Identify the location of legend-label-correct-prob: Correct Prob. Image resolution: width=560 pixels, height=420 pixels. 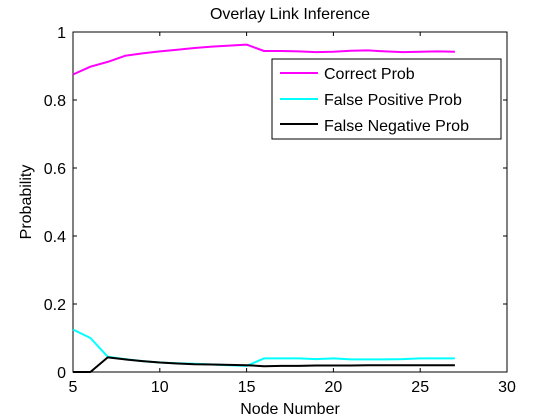
(369, 74).